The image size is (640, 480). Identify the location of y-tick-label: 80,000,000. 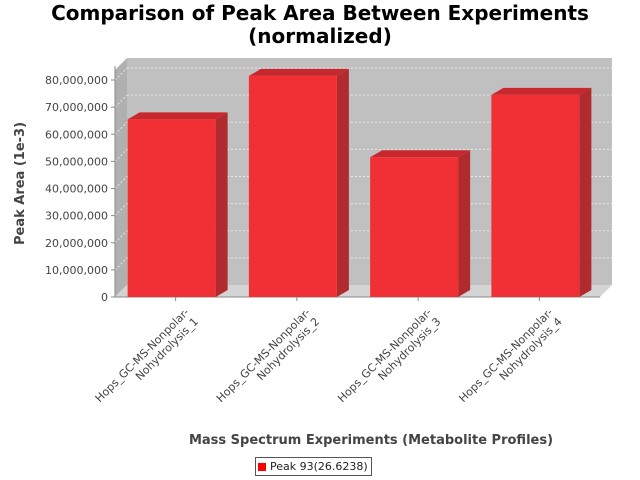
(76, 80).